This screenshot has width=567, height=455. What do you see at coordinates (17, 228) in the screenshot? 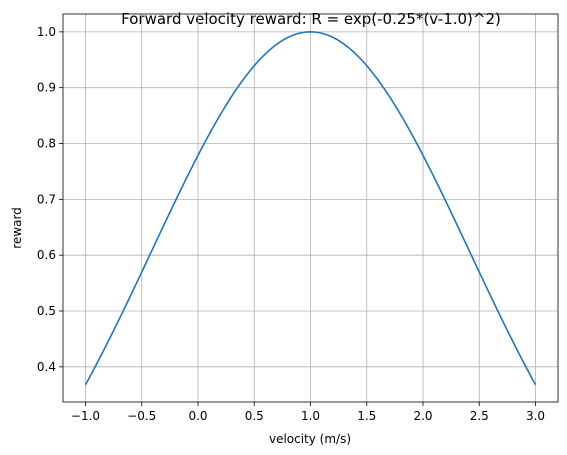
I see `y-axis-label: reward` at bounding box center [17, 228].